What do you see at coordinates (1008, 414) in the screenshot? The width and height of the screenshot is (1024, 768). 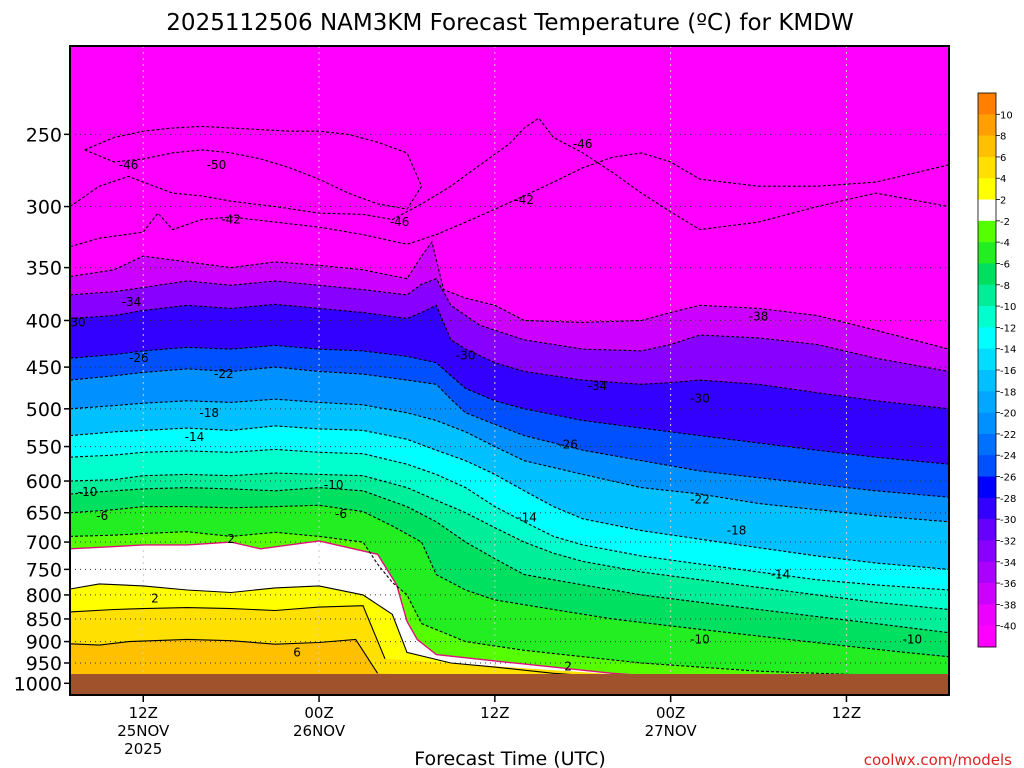 I see `legend-label: -20` at bounding box center [1008, 414].